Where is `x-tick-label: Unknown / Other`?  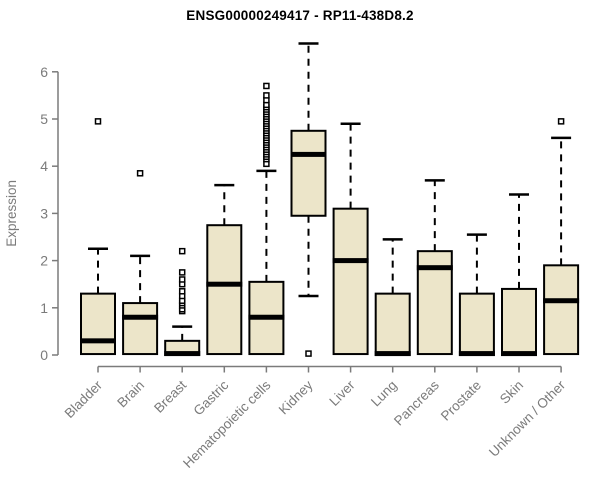
x-tick-label: Unknown / Other is located at coordinates (527, 418).